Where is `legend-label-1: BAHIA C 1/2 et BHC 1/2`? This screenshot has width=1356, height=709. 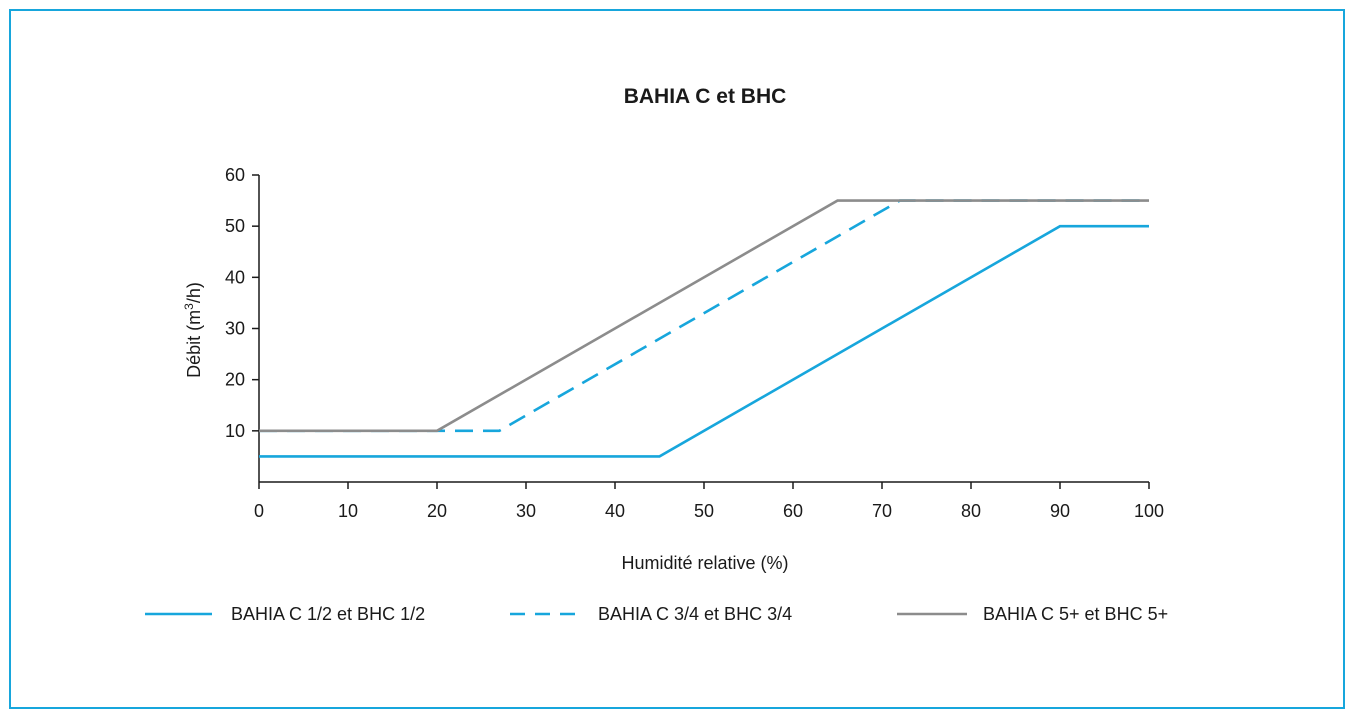
legend-label-1: BAHIA C 1/2 et BHC 1/2 is located at coordinates (328, 614).